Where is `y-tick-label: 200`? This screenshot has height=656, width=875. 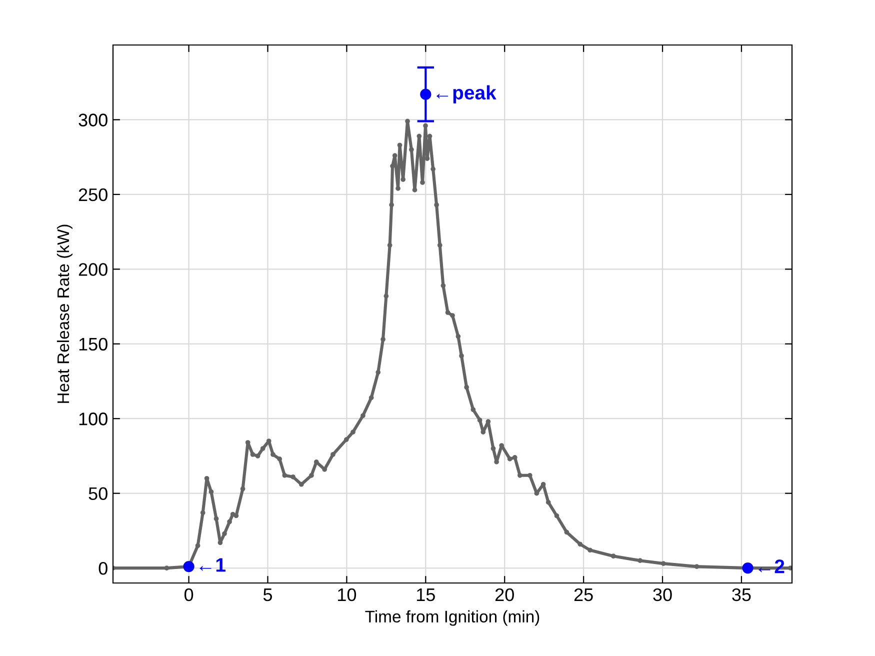
y-tick-label: 200 is located at coordinates (93, 269).